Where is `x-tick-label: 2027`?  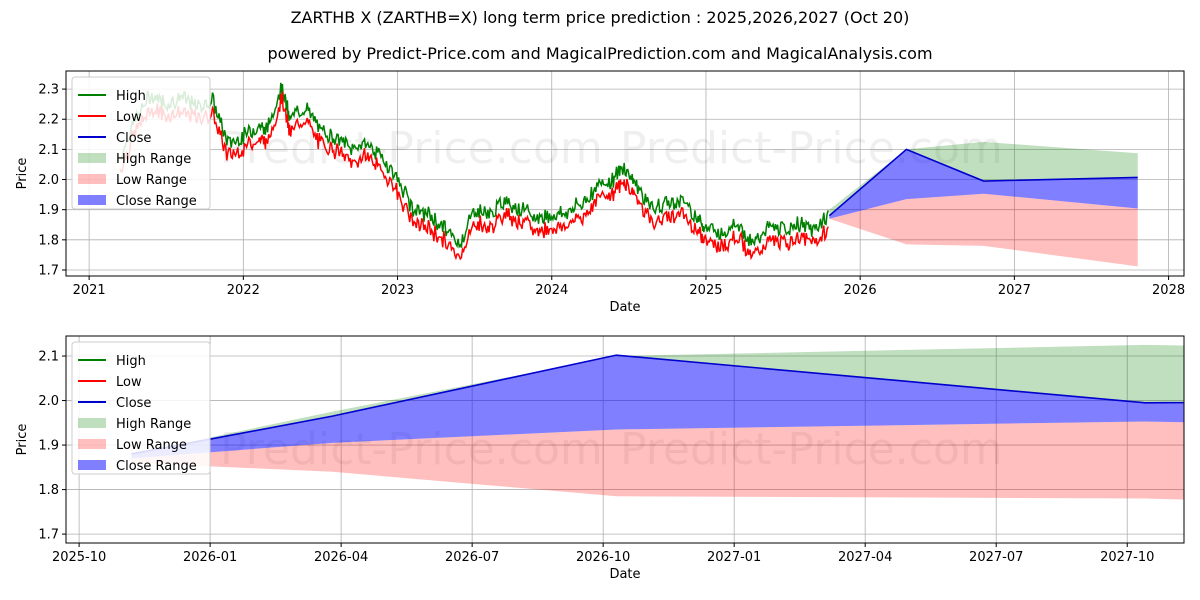
x-tick-label: 2027 is located at coordinates (1014, 290).